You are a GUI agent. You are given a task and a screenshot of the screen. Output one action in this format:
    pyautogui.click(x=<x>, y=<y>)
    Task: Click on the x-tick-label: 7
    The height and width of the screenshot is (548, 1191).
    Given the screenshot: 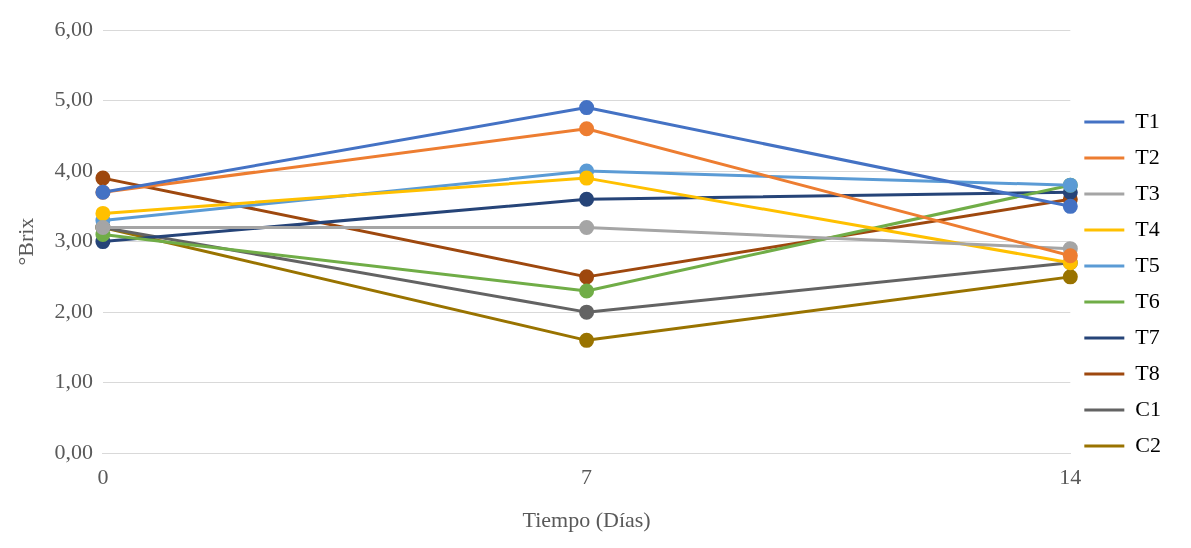 What is the action you would take?
    pyautogui.click(x=587, y=477)
    